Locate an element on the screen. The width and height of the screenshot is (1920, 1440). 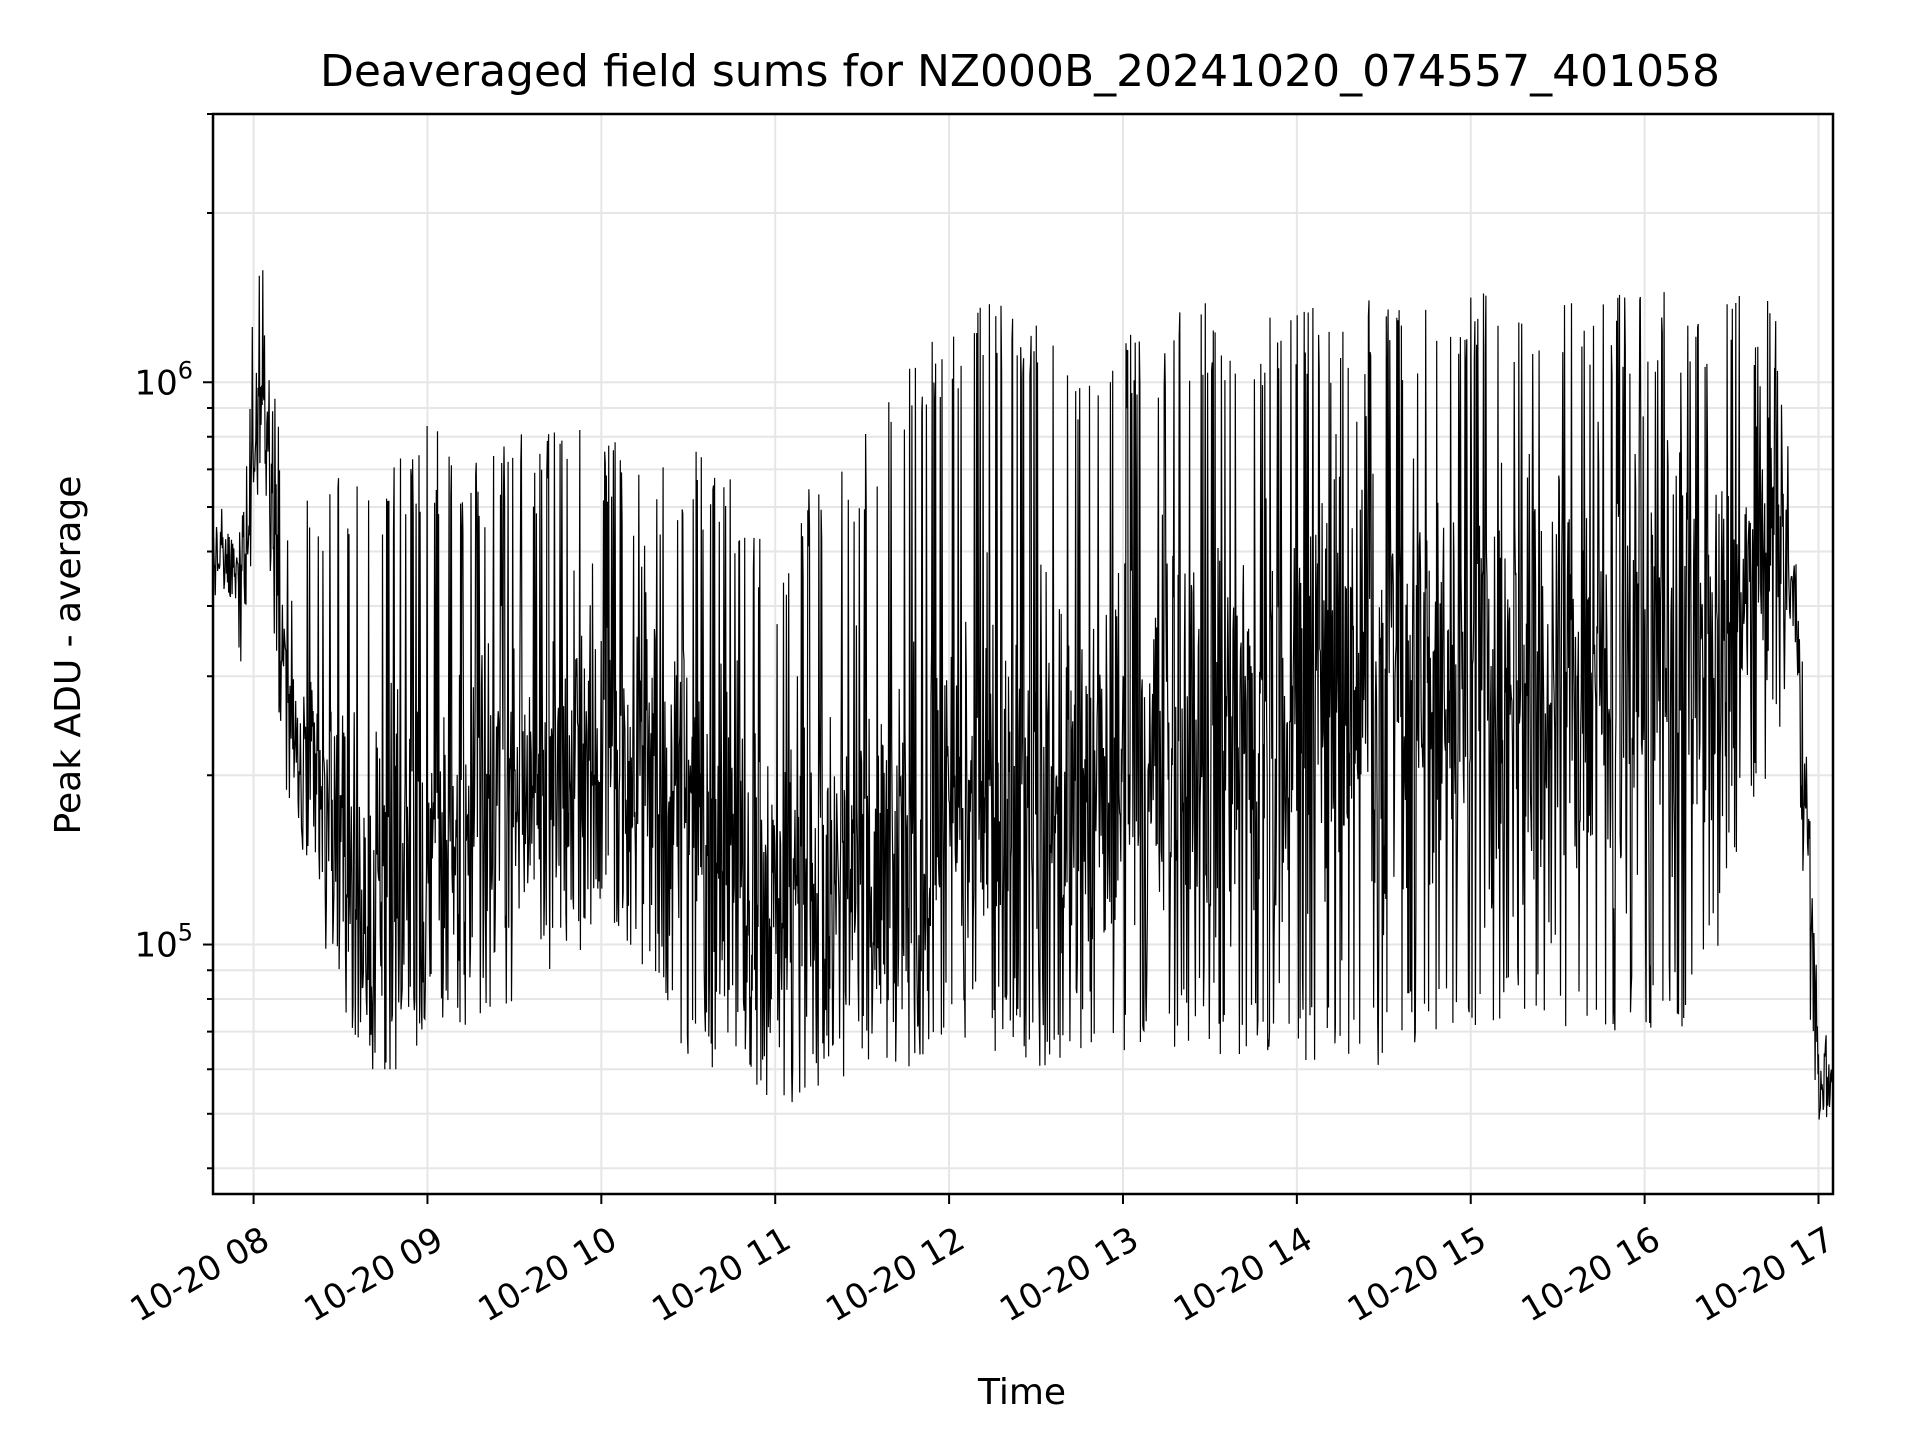
x-tick-label: 10-20 17 is located at coordinates (1765, 1274).